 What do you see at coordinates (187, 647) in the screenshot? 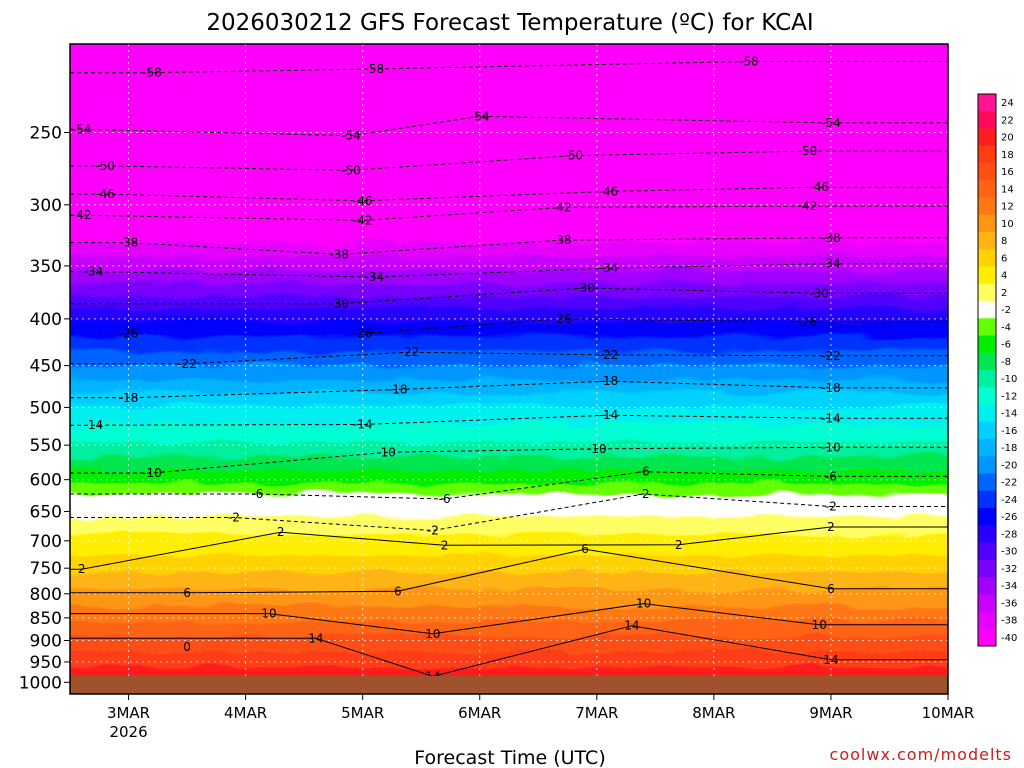
I see `contour-label: 0` at bounding box center [187, 647].